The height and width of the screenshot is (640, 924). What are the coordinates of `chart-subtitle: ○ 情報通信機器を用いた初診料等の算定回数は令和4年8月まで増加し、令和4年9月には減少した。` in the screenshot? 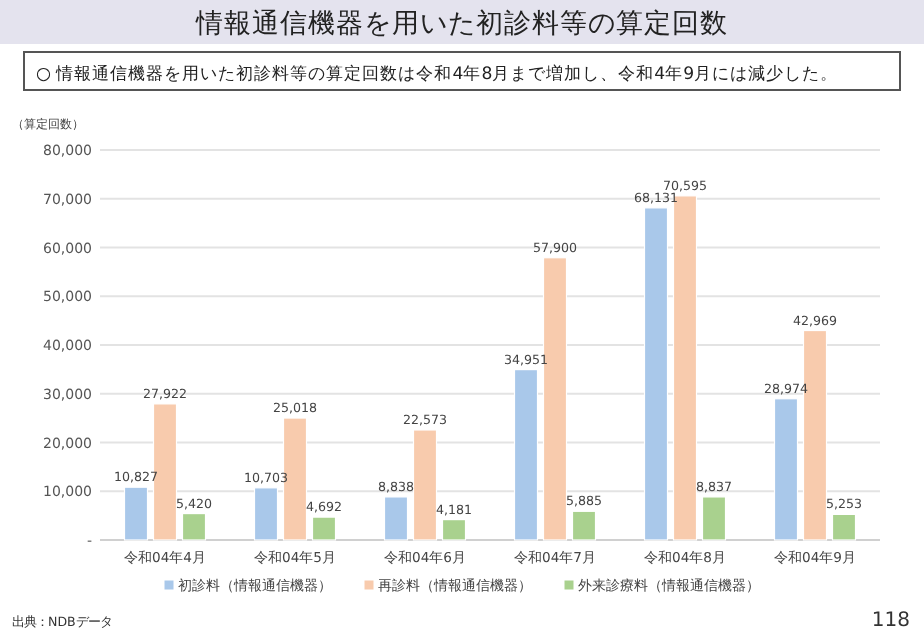 It's located at (437, 74).